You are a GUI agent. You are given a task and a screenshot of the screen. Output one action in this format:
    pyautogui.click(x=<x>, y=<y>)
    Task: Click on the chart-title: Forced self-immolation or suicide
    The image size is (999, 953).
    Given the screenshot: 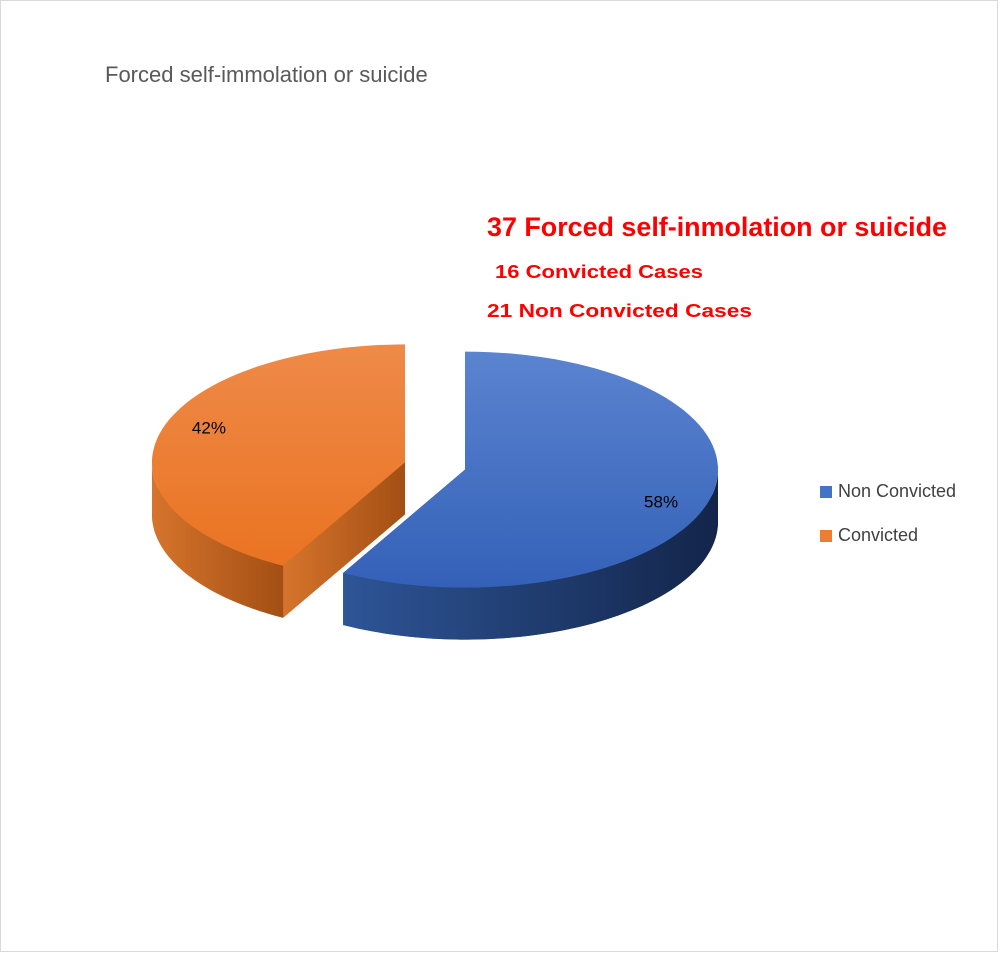 What is the action you would take?
    pyautogui.click(x=266, y=74)
    